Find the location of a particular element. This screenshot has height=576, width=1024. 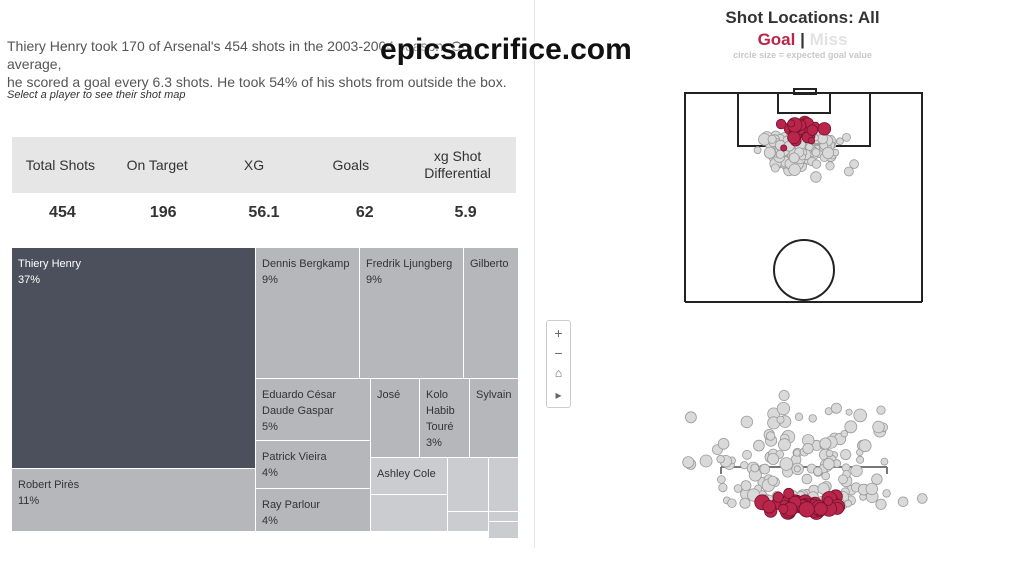

treemap-tile-jose: José is located at coordinates (395, 418).